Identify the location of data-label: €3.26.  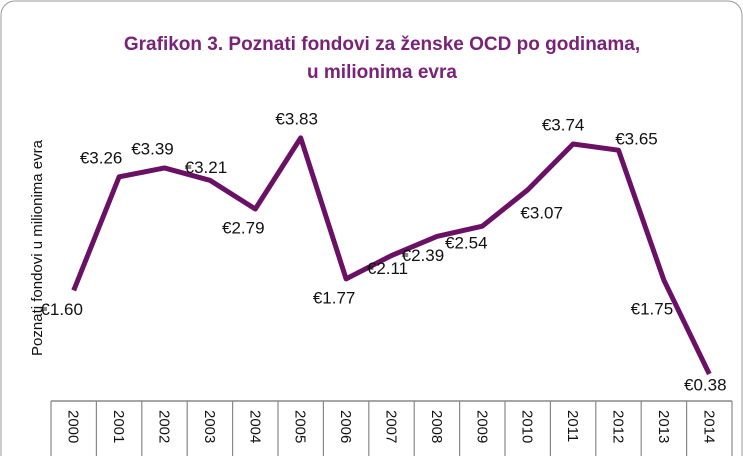
(101, 157).